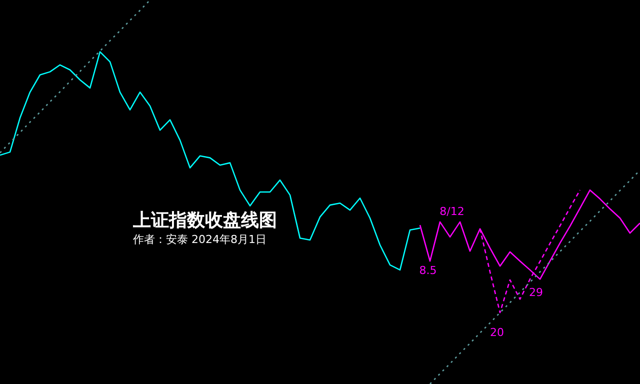 The width and height of the screenshot is (640, 384). What do you see at coordinates (536, 292) in the screenshot?
I see `annotation: 29` at bounding box center [536, 292].